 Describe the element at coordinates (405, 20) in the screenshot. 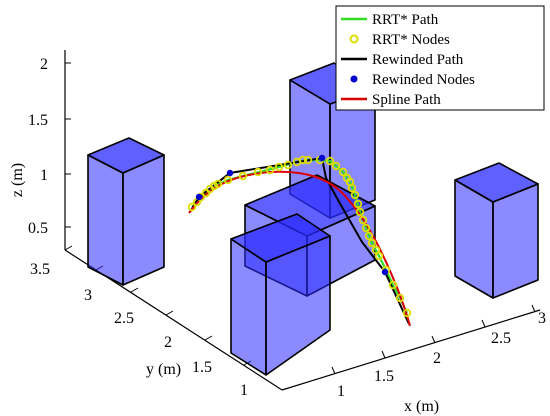

I see `legend-label-rrt-path: RRT* Path` at that location.